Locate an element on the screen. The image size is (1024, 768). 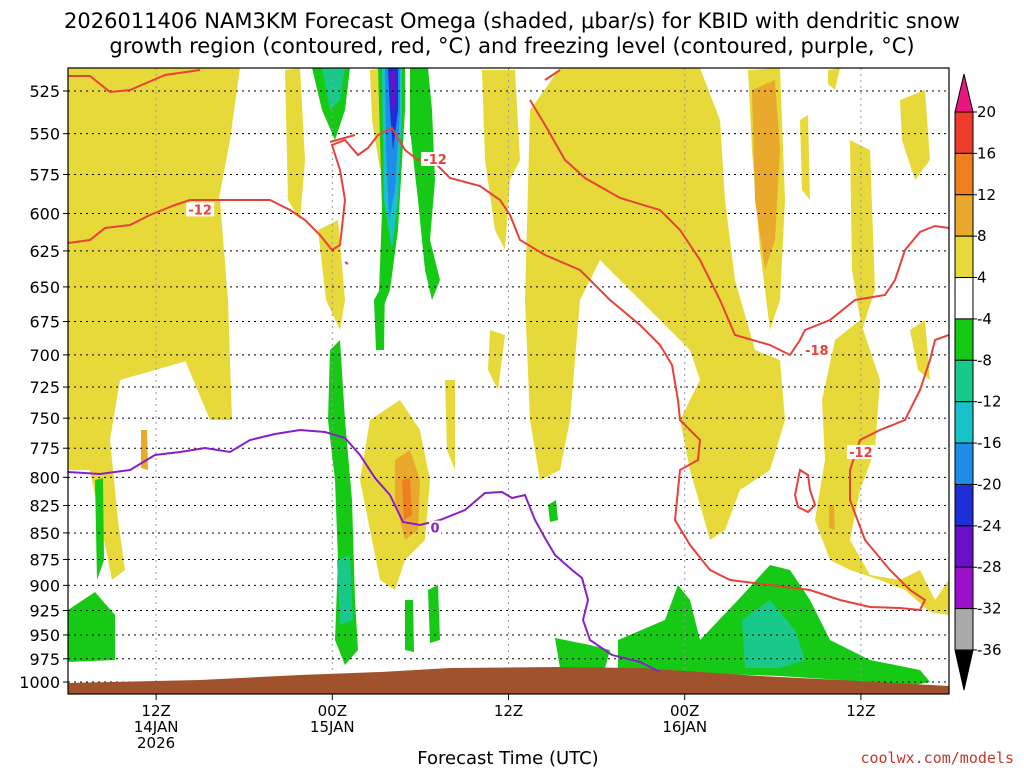
y-tick-label: 925 is located at coordinates (44, 610).